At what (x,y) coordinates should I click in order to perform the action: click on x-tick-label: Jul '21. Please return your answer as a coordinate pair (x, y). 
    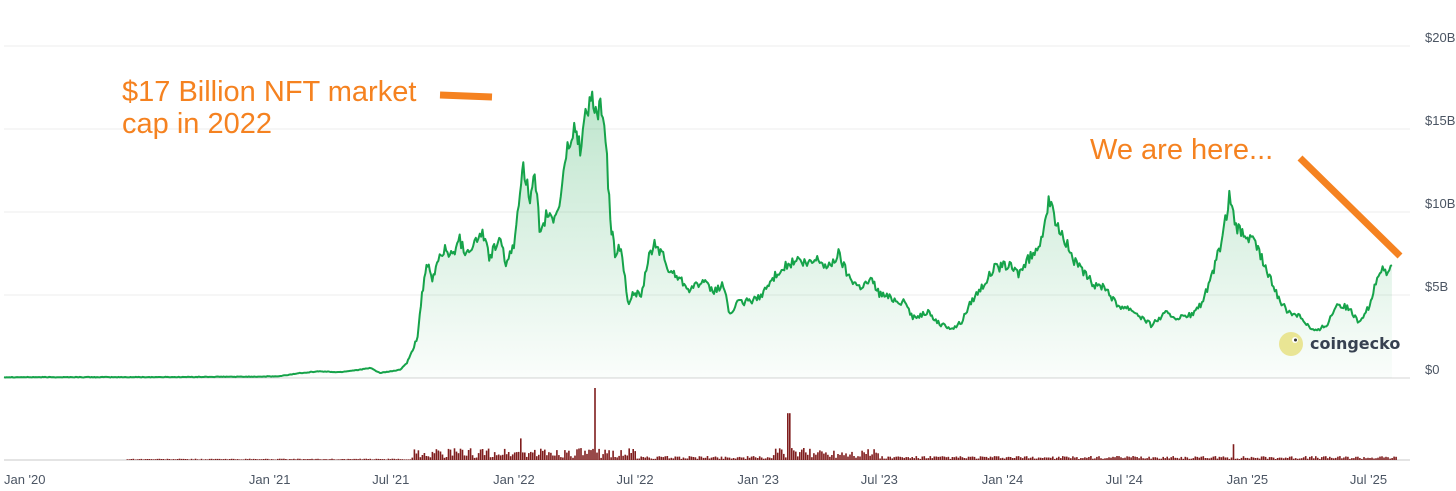
    Looking at the image, I should click on (390, 479).